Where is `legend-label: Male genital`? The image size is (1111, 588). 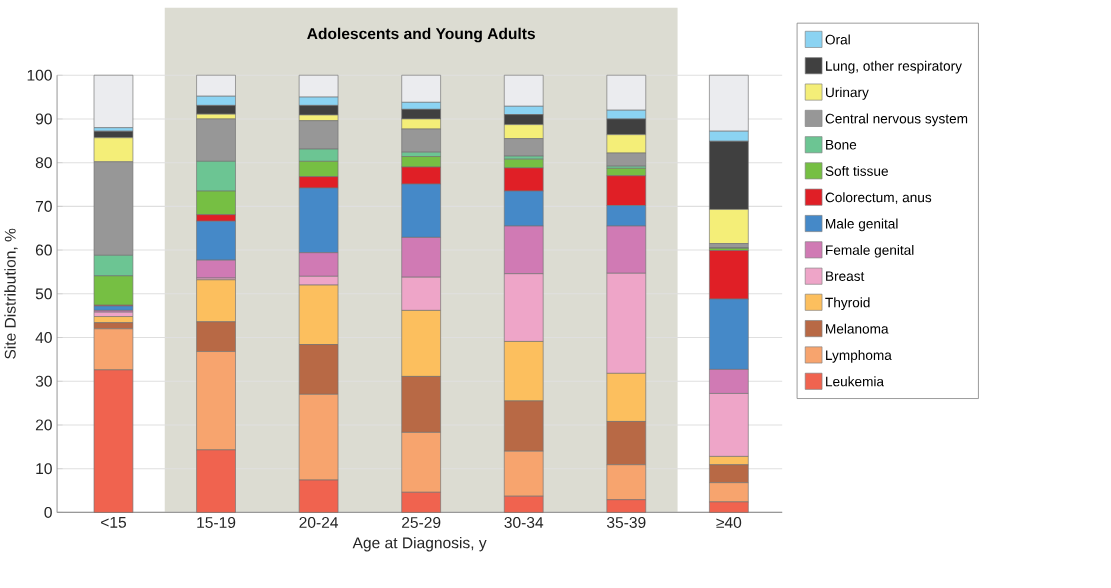
legend-label: Male genital is located at coordinates (862, 225).